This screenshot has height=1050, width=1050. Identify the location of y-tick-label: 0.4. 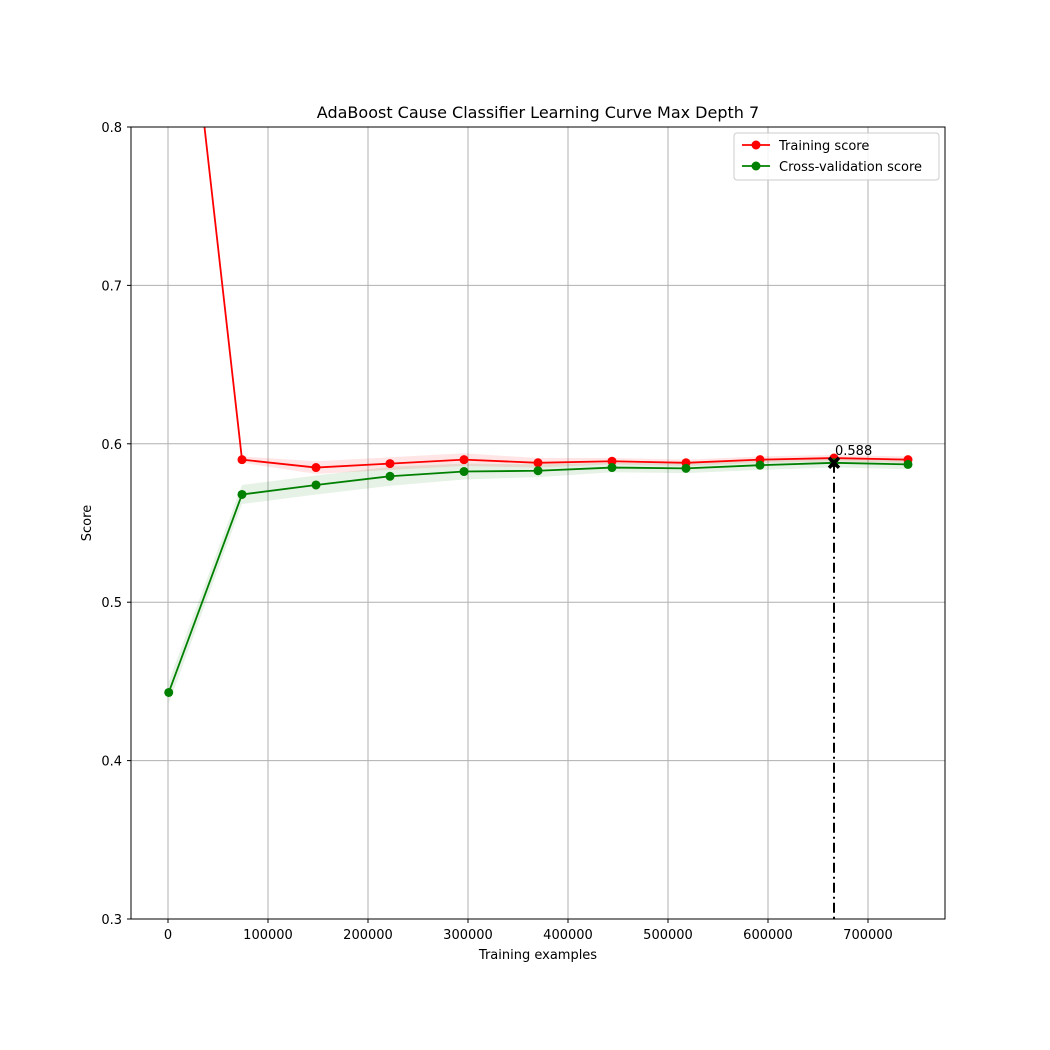
(111, 762).